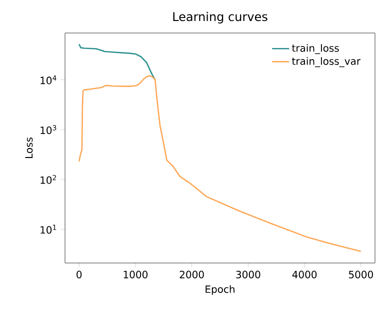 This screenshot has height=316, width=388. Describe the element at coordinates (360, 274) in the screenshot. I see `x-tick-label: 5000` at that location.